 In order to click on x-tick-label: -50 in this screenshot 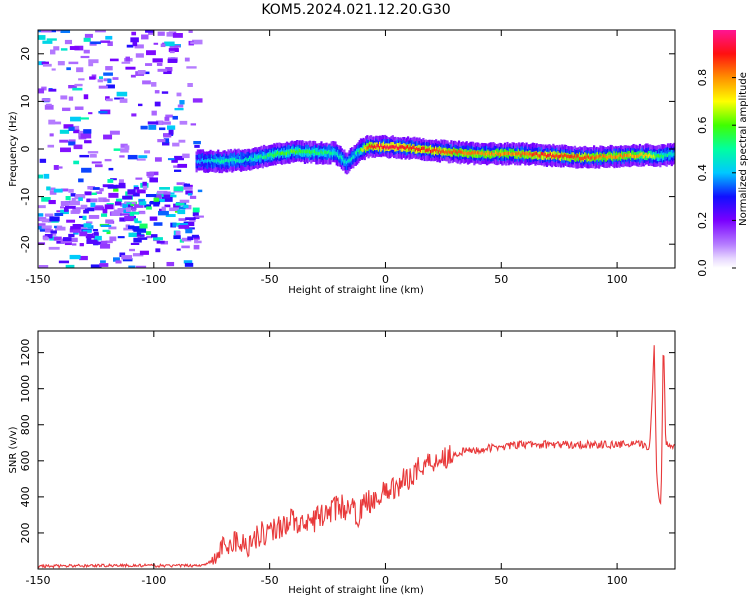, I will do `click(270, 279)`.